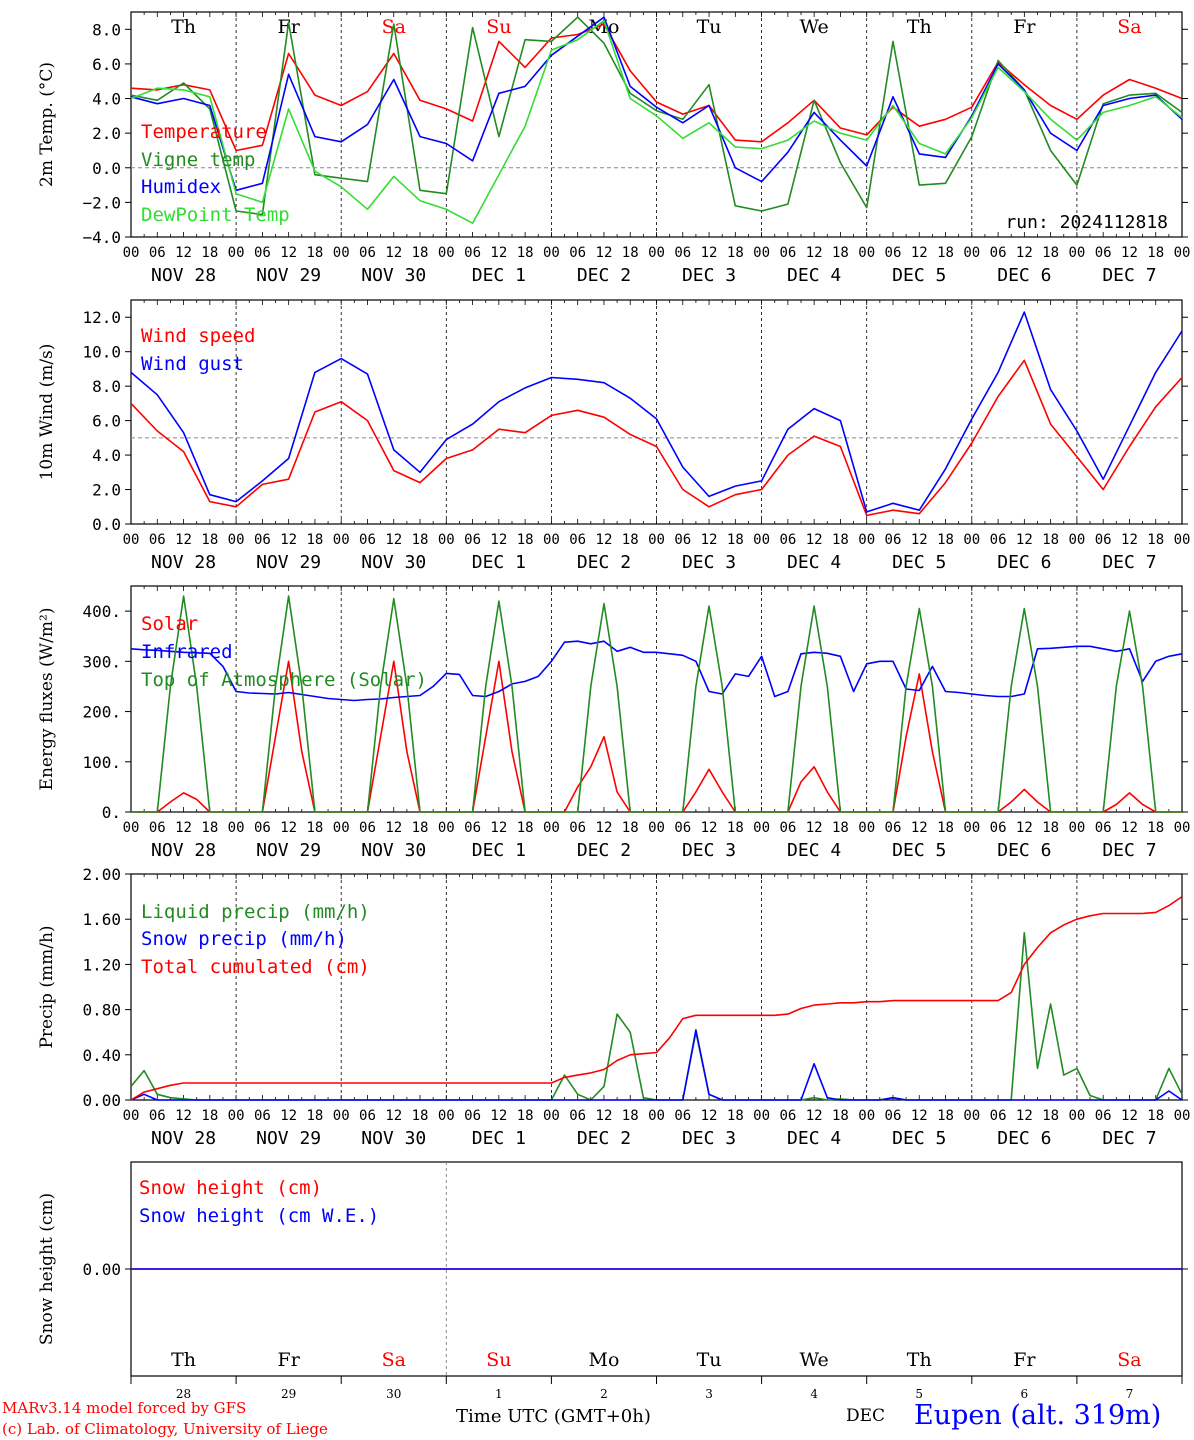 The height and width of the screenshot is (1440, 1194). What do you see at coordinates (814, 1394) in the screenshot?
I see `day-number-label: 4` at bounding box center [814, 1394].